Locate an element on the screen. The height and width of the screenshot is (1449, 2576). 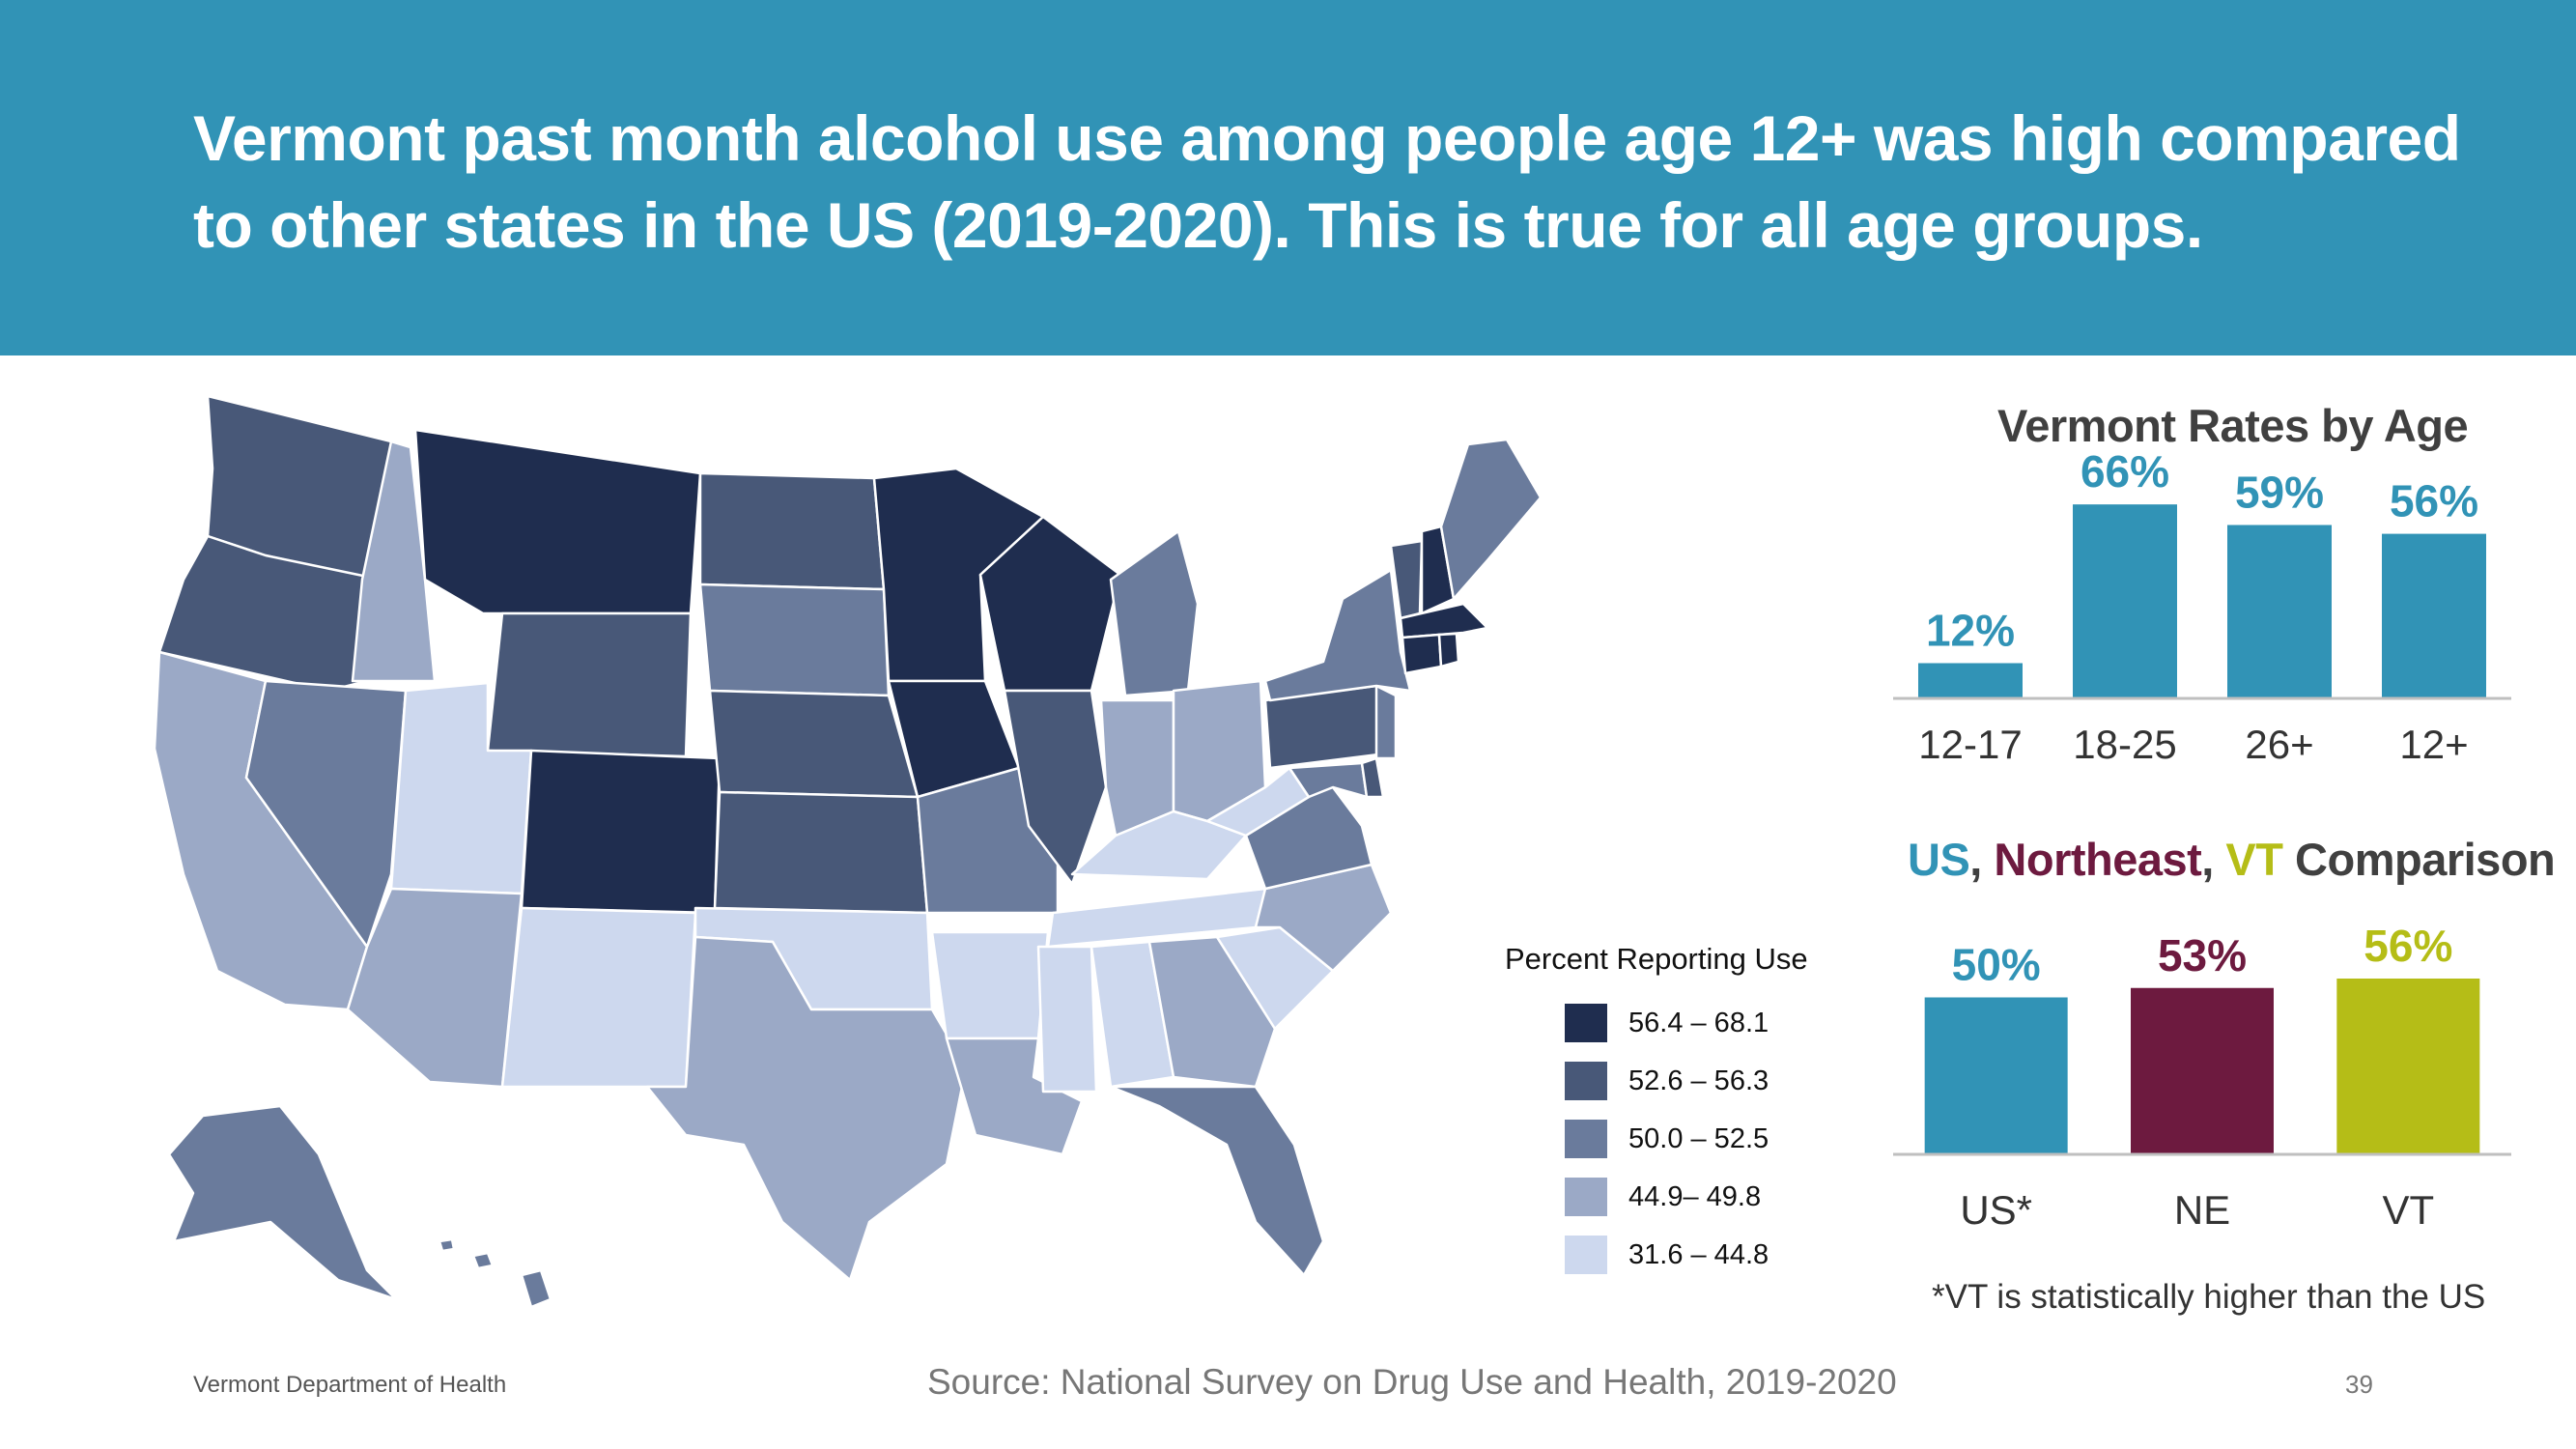
footer-organization: Vermont Department of Health is located at coordinates (350, 1385).